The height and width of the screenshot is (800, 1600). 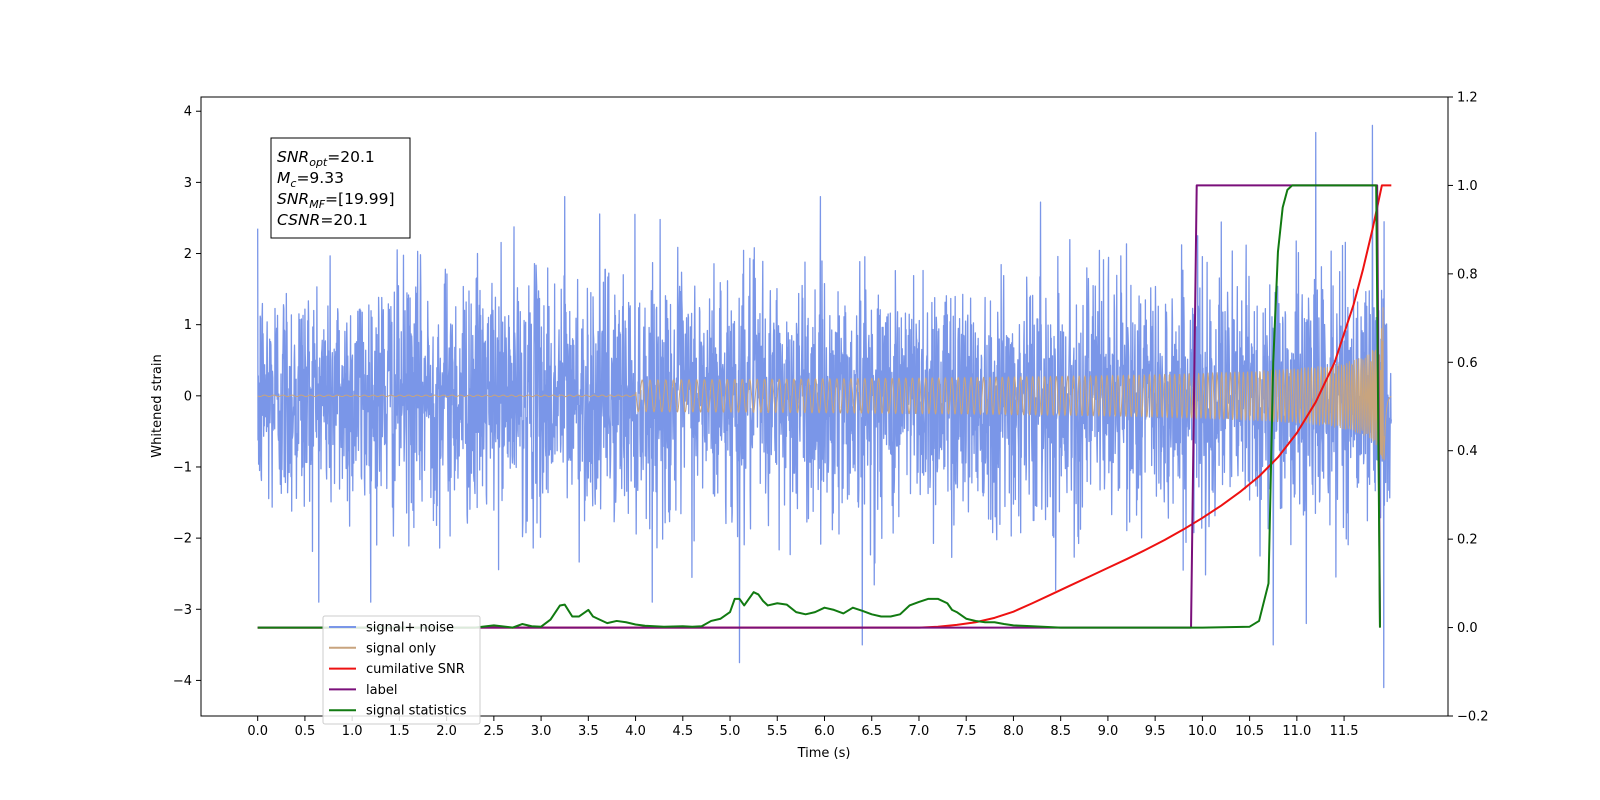 I want to click on y-right-tick-label: 0.4, so click(x=1467, y=451).